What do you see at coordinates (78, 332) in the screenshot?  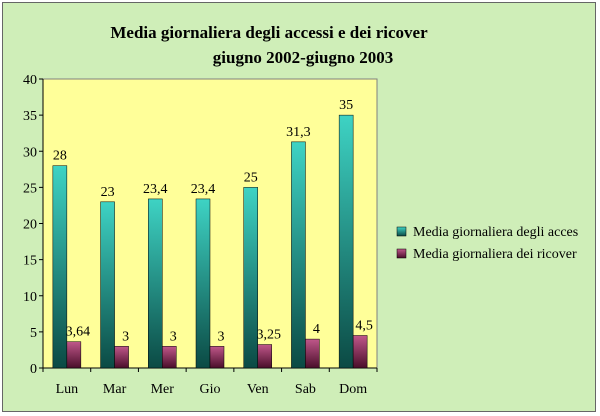 I see `data-label-series-1: 3,64` at bounding box center [78, 332].